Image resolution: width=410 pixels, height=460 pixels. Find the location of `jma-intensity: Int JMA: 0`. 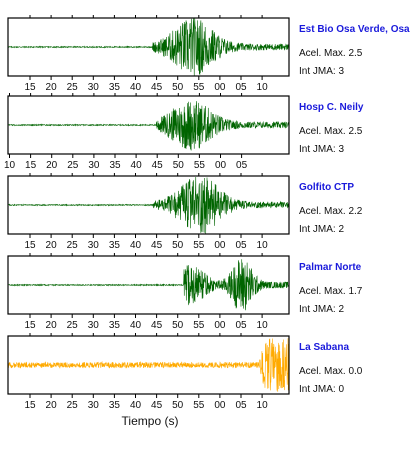

jma-intensity: Int JMA: 0 is located at coordinates (321, 389).